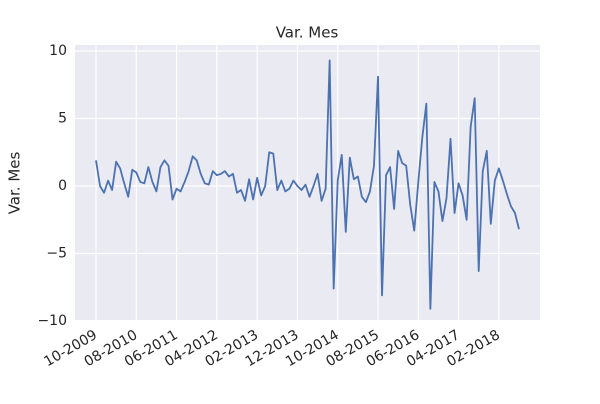 This screenshot has height=404, width=600. I want to click on y-tick-label: −5, so click(56, 254).